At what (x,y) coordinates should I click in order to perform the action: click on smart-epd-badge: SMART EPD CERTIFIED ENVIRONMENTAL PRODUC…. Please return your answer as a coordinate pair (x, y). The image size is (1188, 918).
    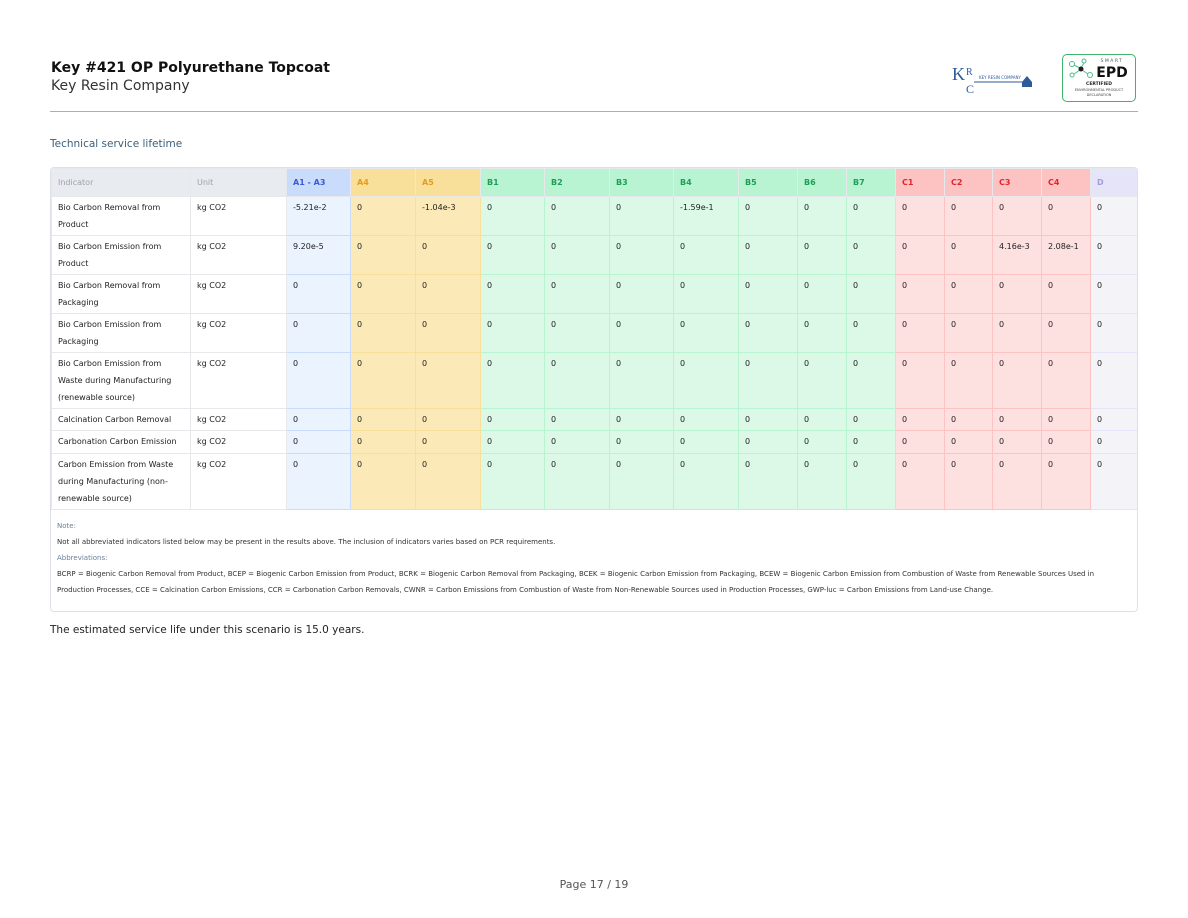
    Looking at the image, I should click on (1099, 78).